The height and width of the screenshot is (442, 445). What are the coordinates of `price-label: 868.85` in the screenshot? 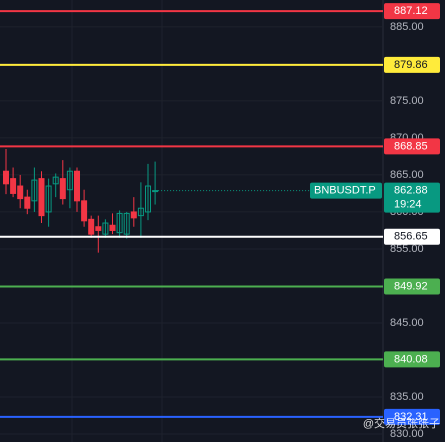 It's located at (411, 146).